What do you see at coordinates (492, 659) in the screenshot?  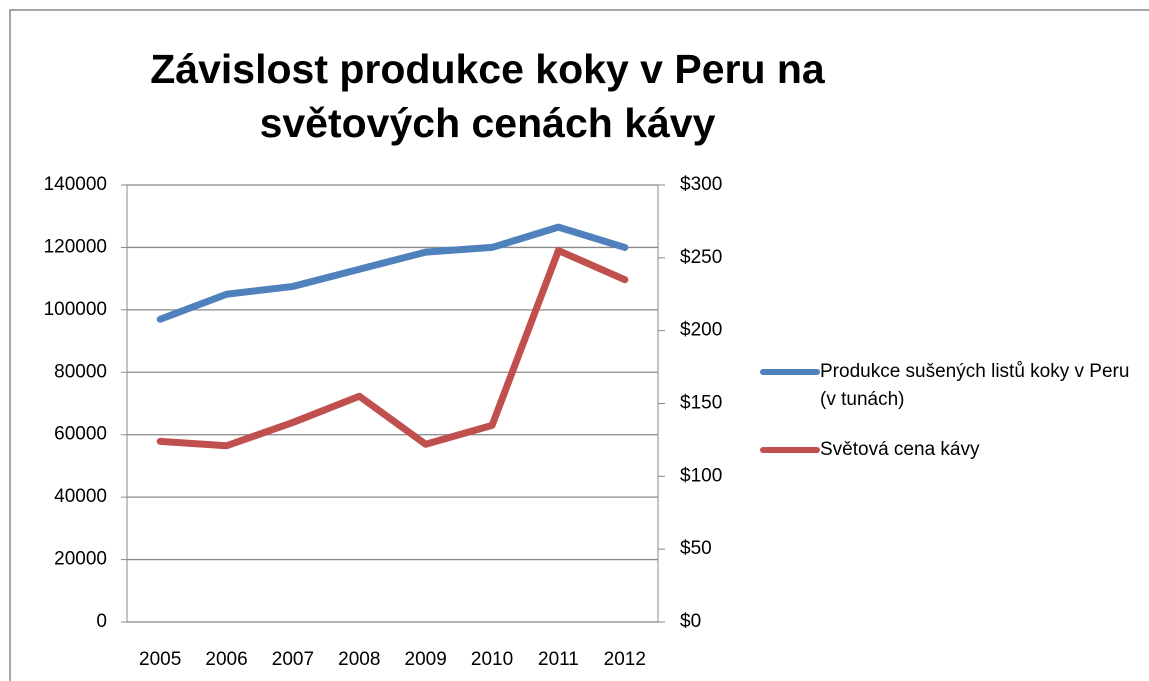 I see `x-tick-label: 2010` at bounding box center [492, 659].